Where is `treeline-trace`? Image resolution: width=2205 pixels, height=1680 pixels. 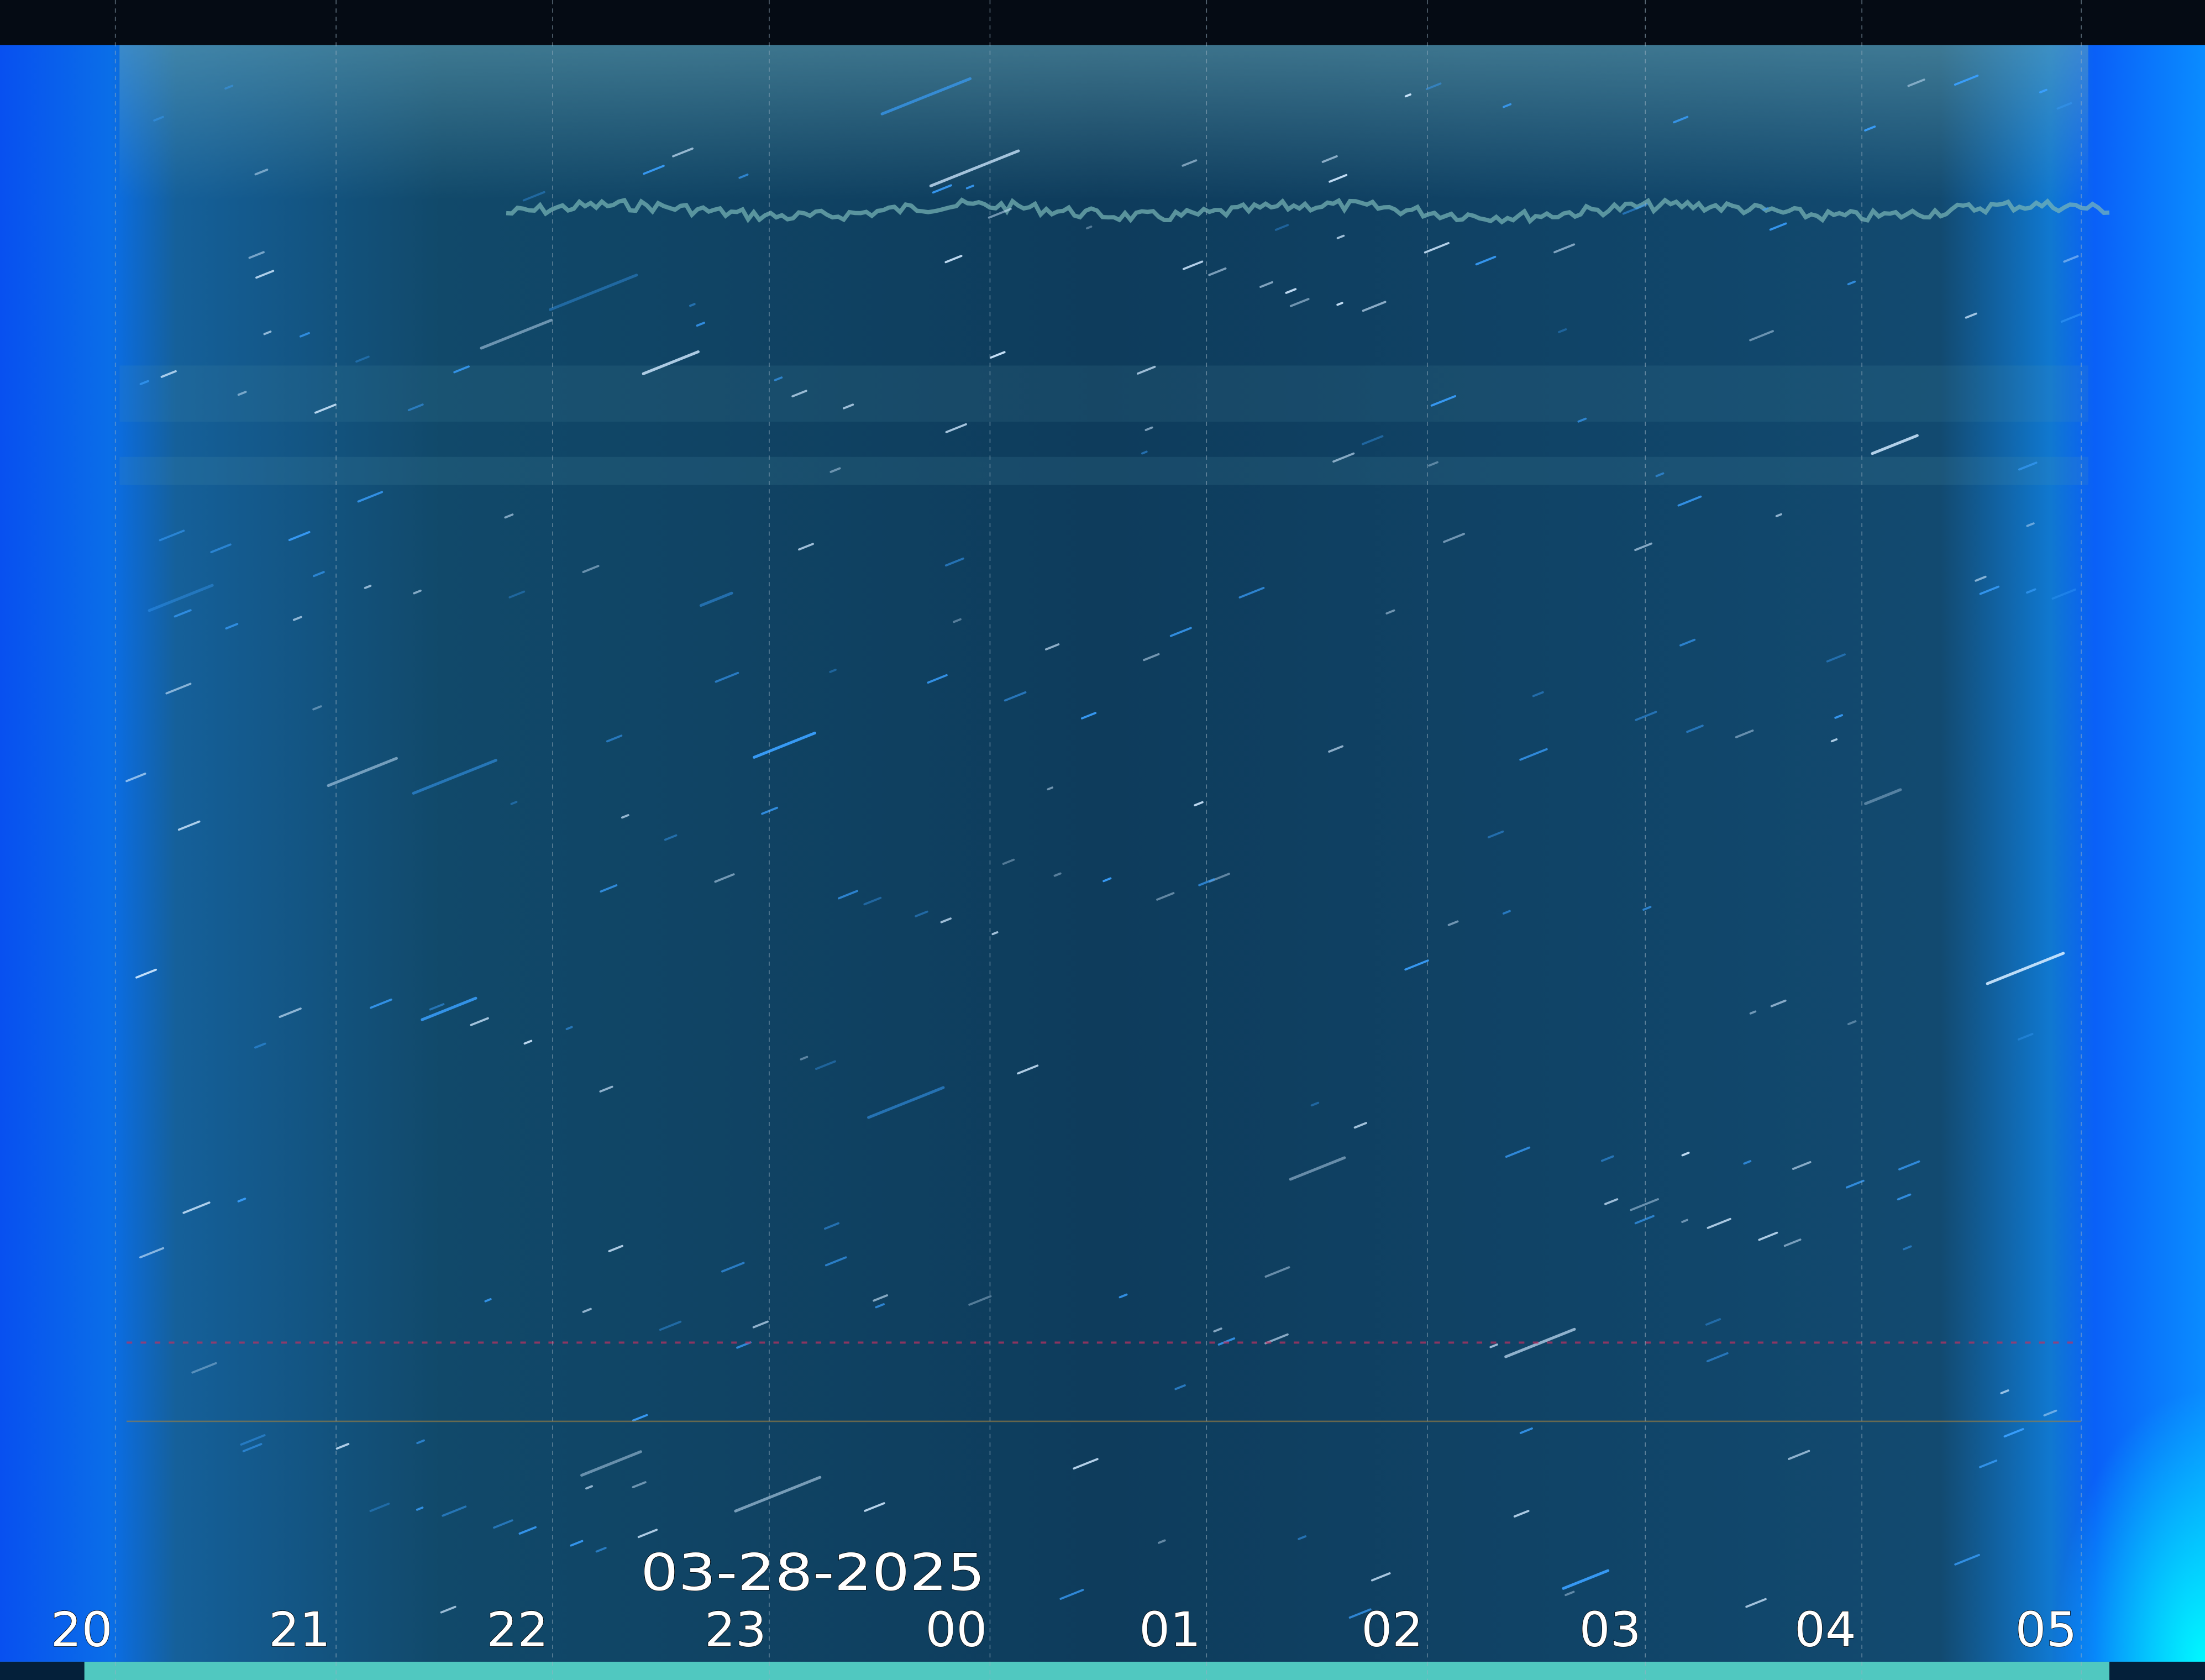
treeline-trace is located at coordinates (1308, 211).